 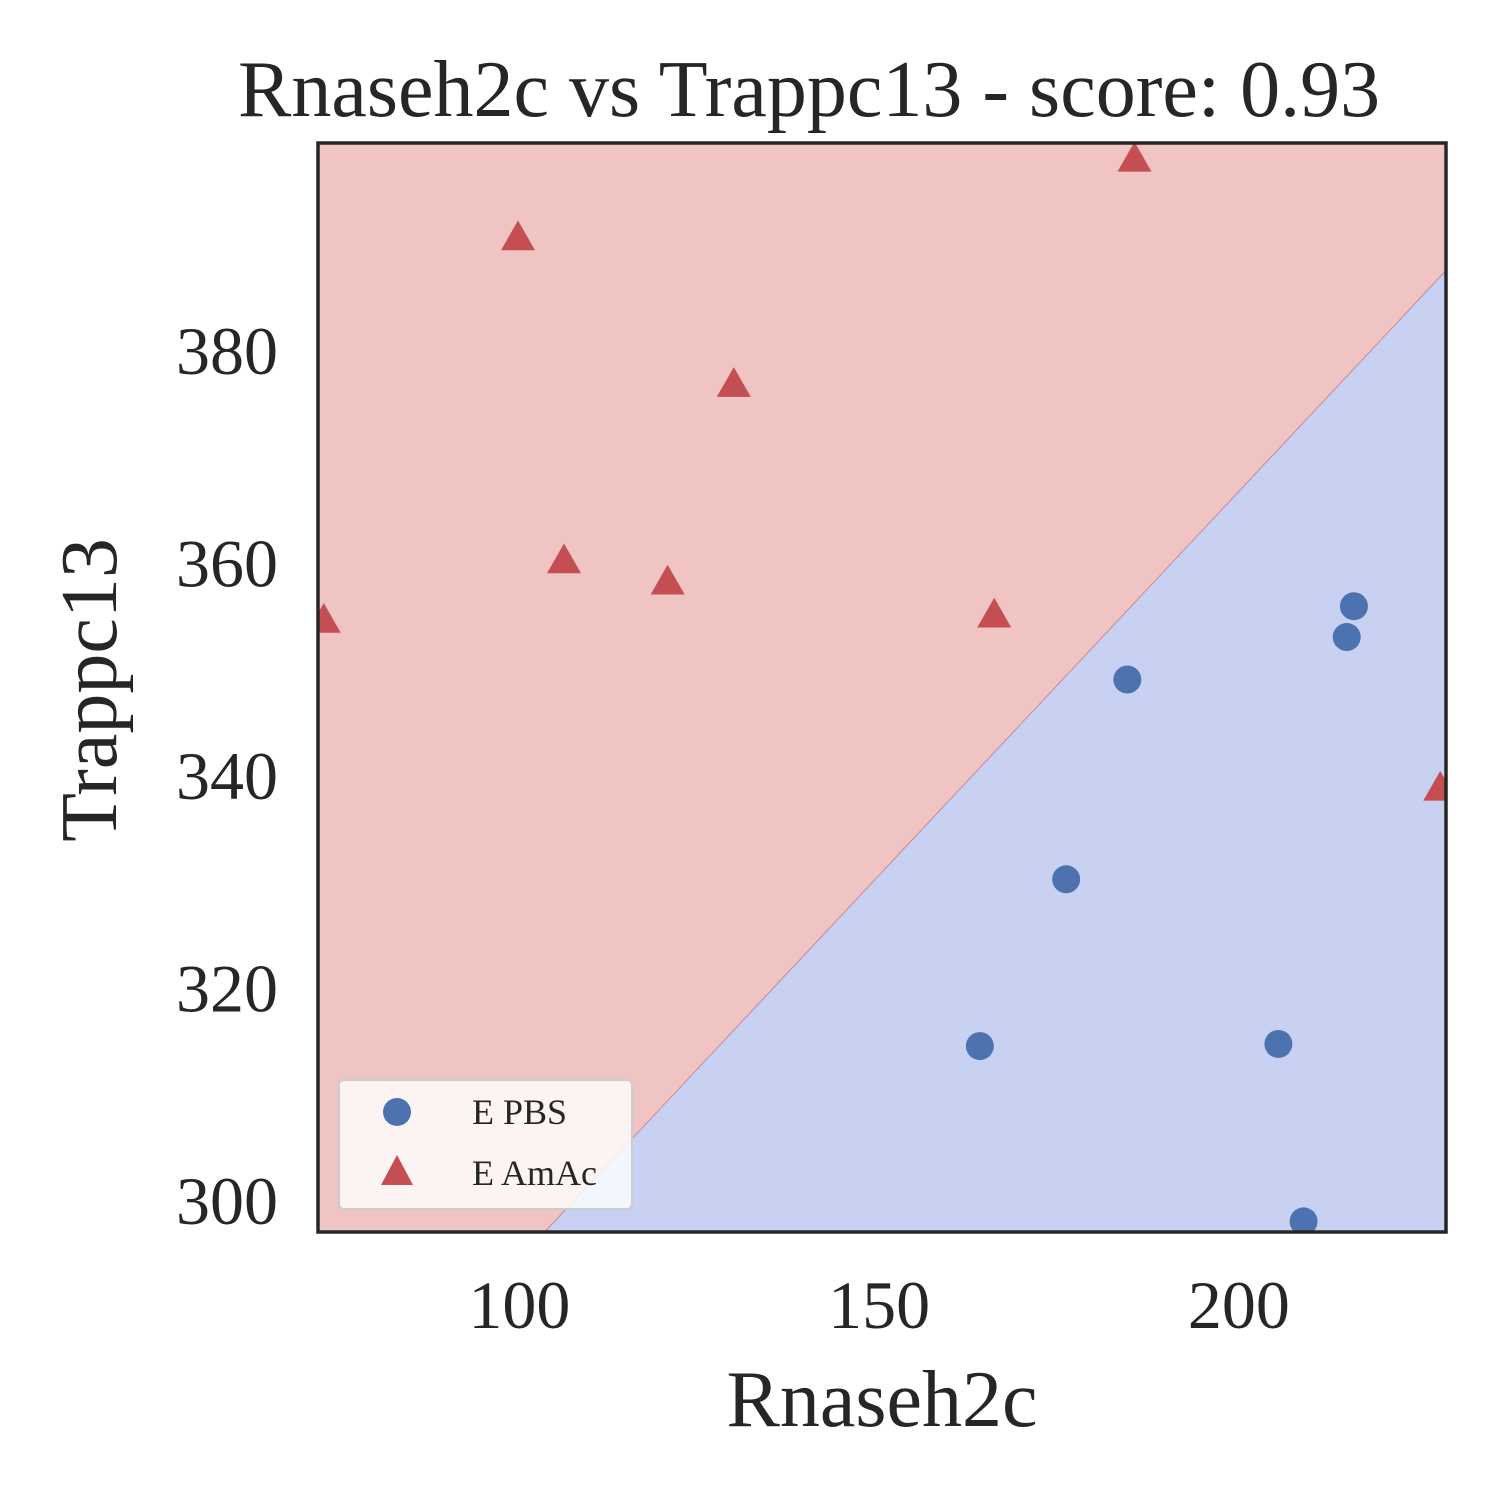 I want to click on x-axis-ticks: 100 150 200, so click(x=878, y=1305).